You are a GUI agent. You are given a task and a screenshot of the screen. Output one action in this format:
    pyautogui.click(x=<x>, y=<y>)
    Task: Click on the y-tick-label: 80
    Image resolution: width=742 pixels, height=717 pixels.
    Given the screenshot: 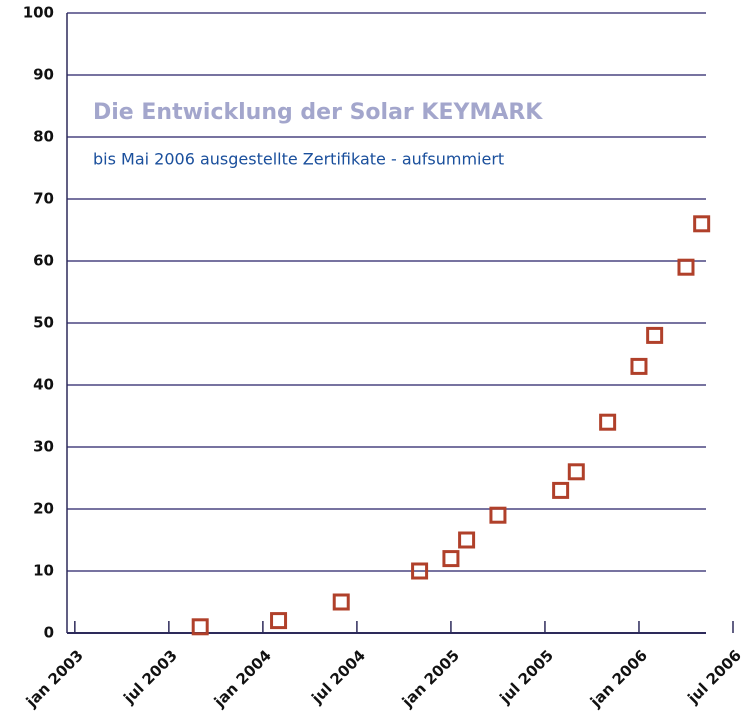 What is the action you would take?
    pyautogui.click(x=43, y=137)
    